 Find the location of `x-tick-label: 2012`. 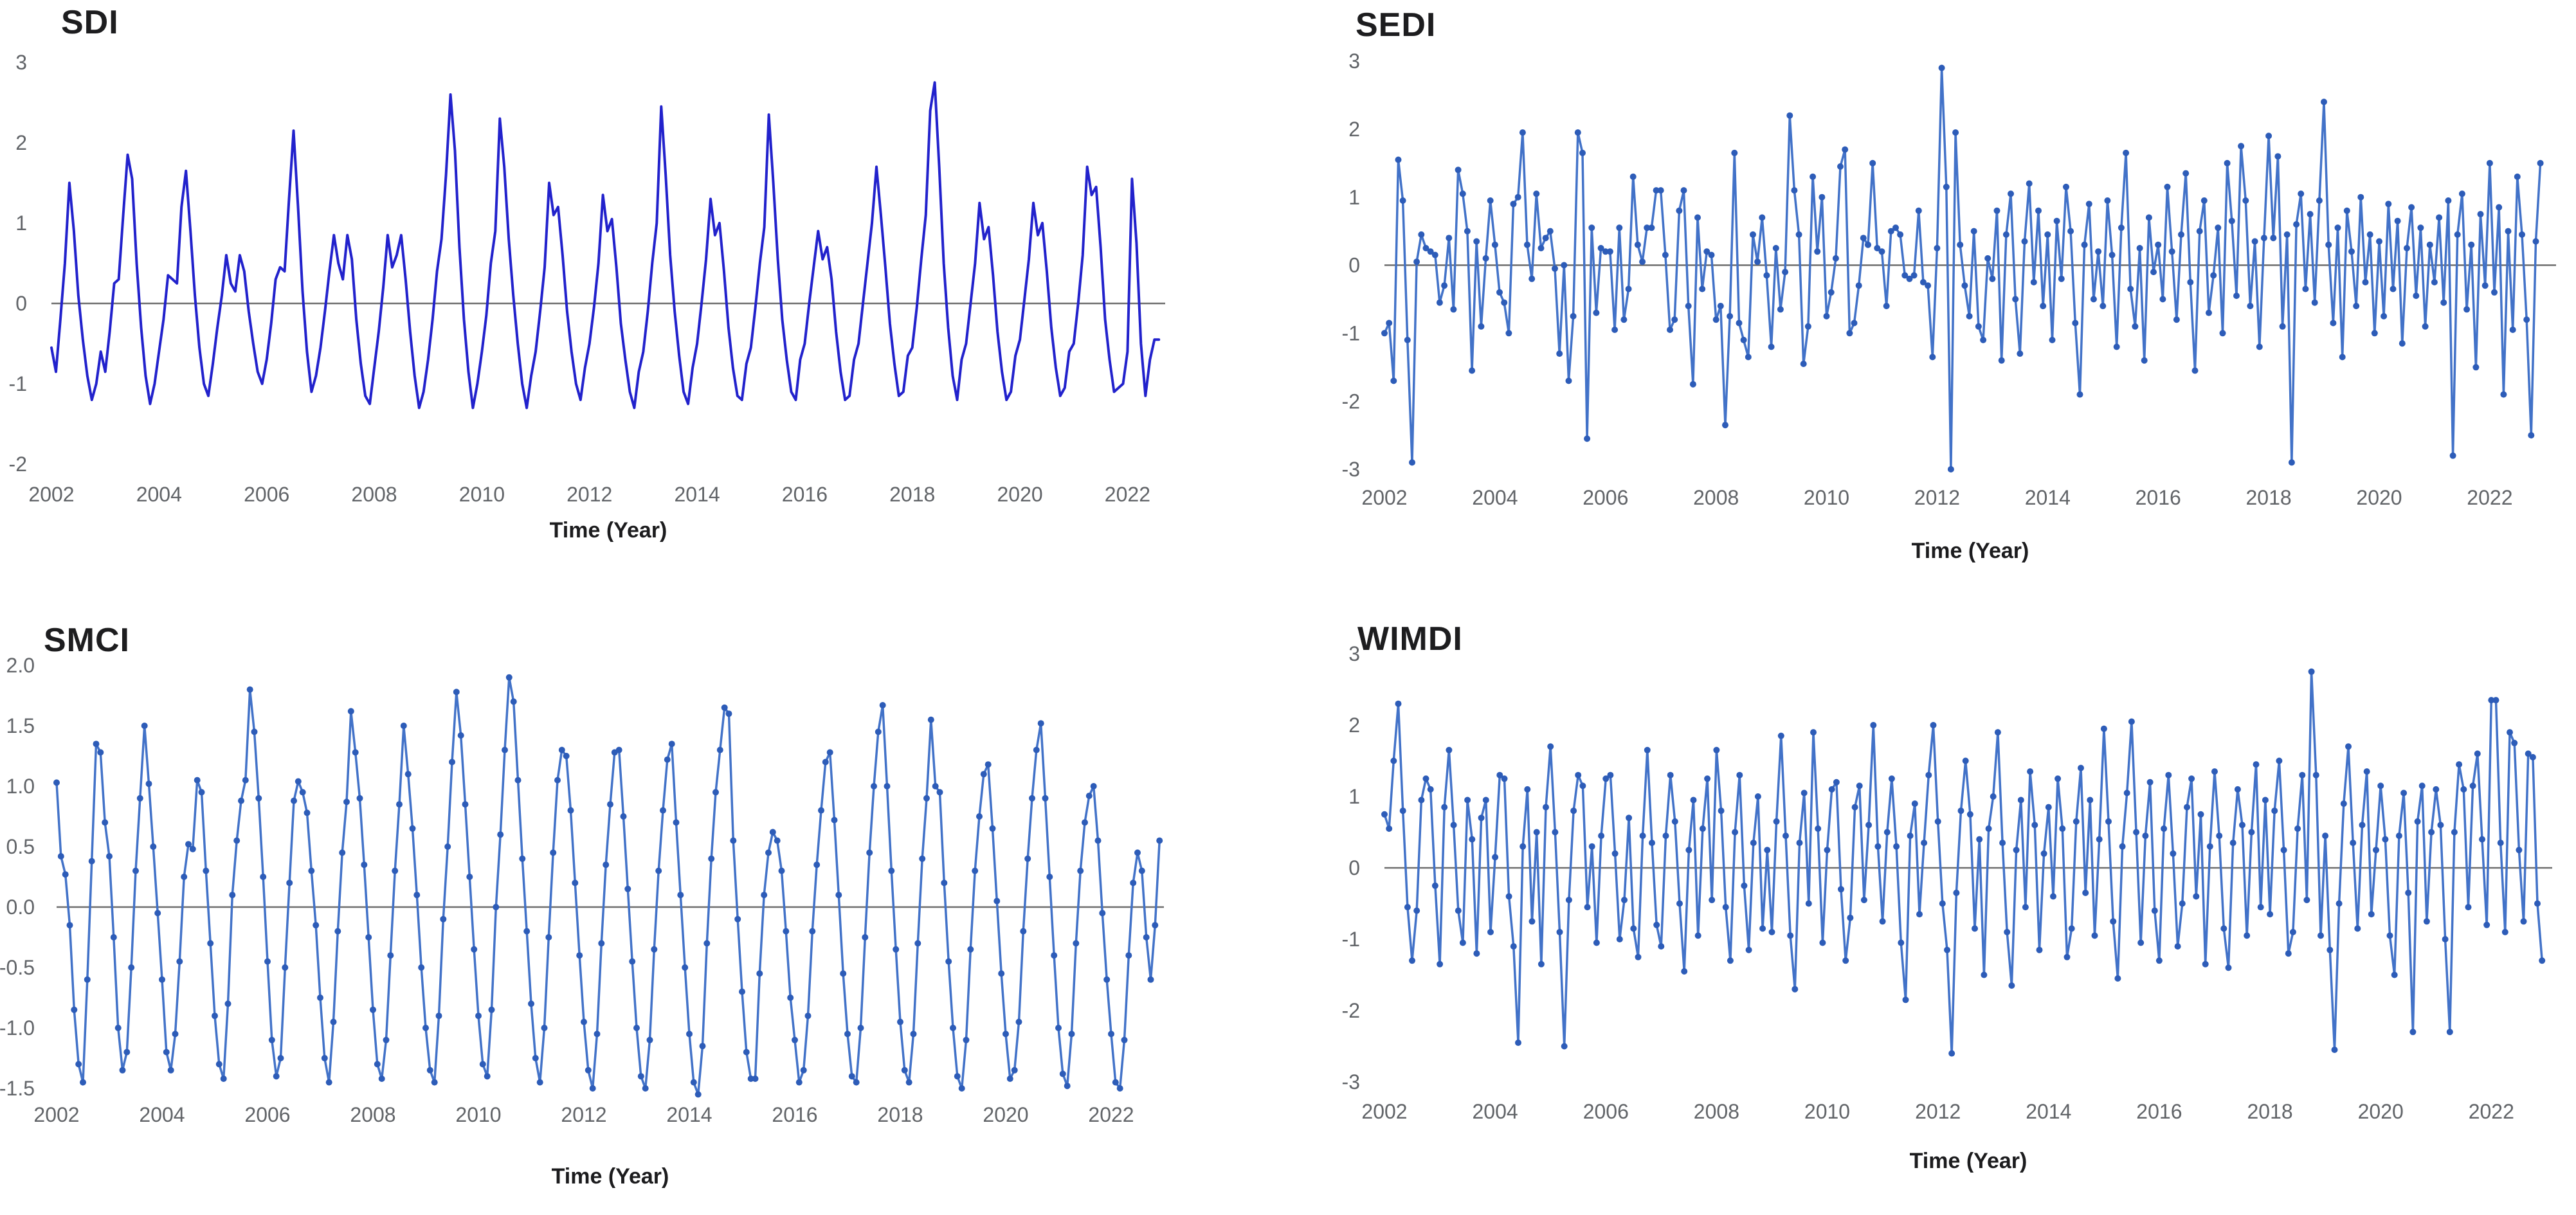

x-tick-label: 2012 is located at coordinates (1938, 1111).